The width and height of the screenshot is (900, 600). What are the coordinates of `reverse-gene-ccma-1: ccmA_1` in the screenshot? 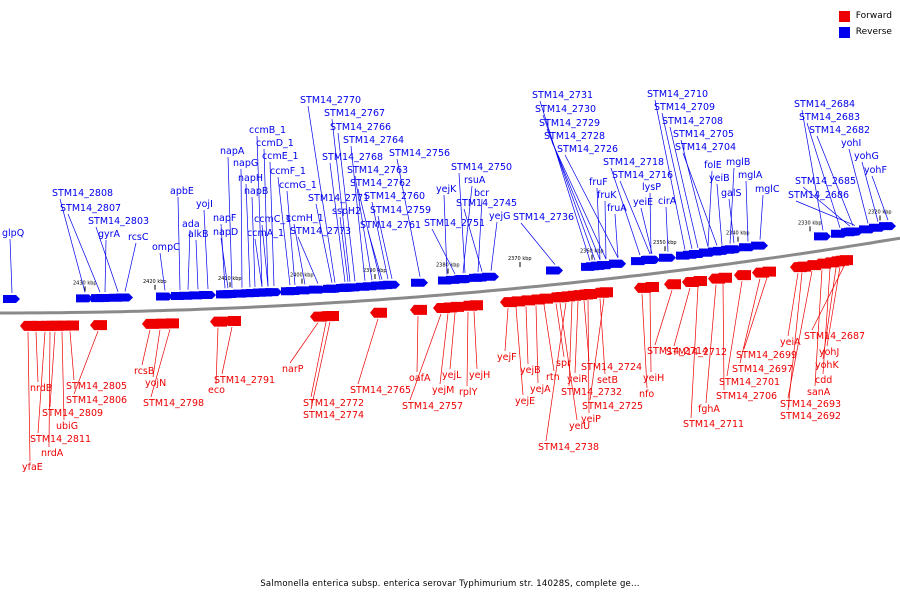 It's located at (265, 262).